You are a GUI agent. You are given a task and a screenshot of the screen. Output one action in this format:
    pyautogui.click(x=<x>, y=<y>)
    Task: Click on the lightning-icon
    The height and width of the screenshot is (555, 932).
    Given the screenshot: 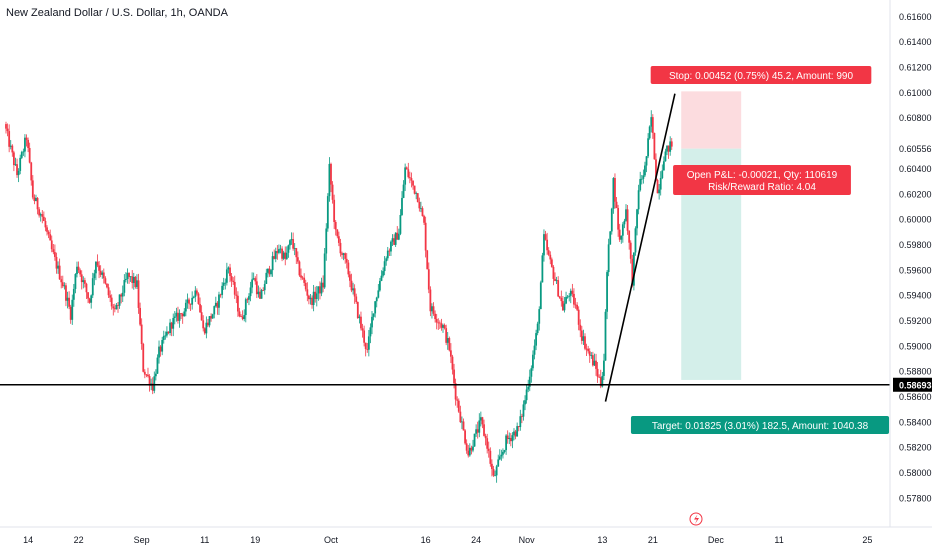 What is the action you would take?
    pyautogui.click(x=696, y=519)
    